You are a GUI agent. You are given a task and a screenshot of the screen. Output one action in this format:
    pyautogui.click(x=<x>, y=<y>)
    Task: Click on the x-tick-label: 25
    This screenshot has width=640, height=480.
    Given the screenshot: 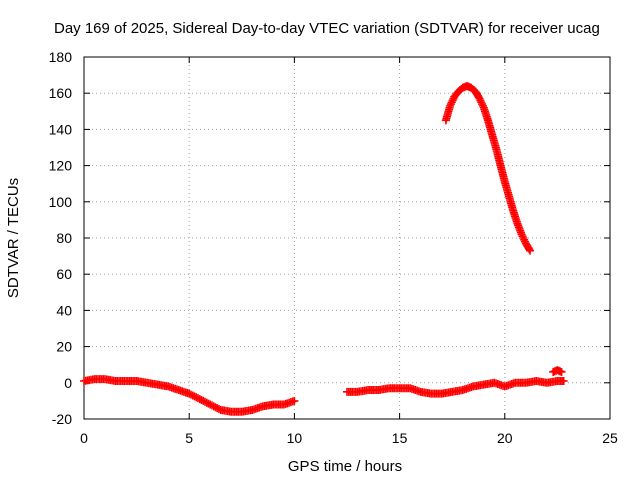 What is the action you would take?
    pyautogui.click(x=610, y=438)
    